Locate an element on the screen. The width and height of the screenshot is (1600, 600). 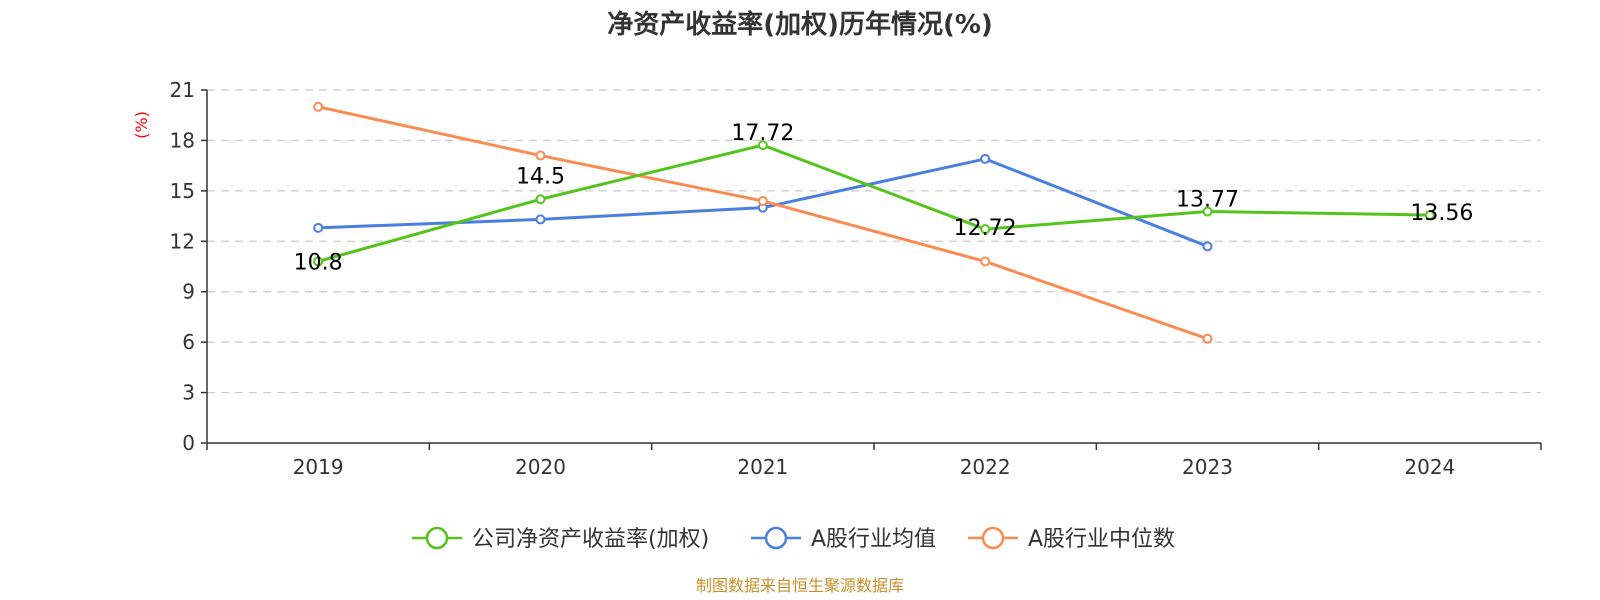
legend-item-1: A股行业均值 is located at coordinates (843, 539).